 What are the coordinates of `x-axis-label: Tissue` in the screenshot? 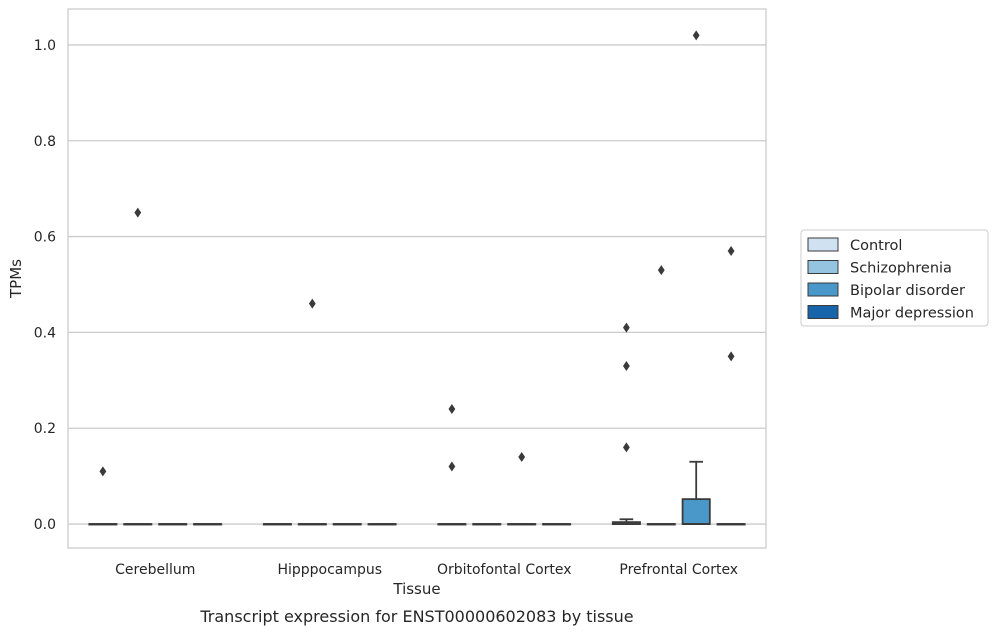 It's located at (416, 589).